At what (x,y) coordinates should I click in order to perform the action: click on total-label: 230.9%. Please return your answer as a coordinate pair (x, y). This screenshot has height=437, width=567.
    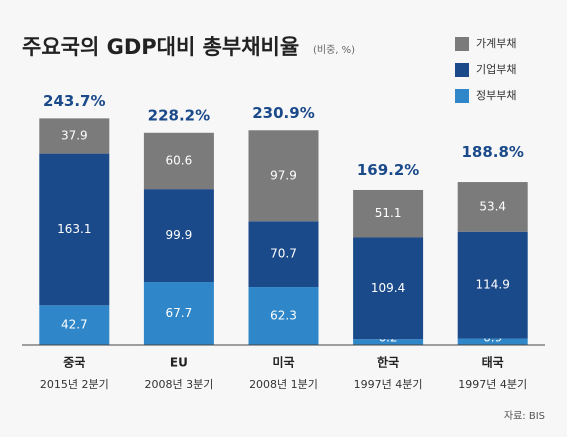
    Looking at the image, I should click on (283, 113).